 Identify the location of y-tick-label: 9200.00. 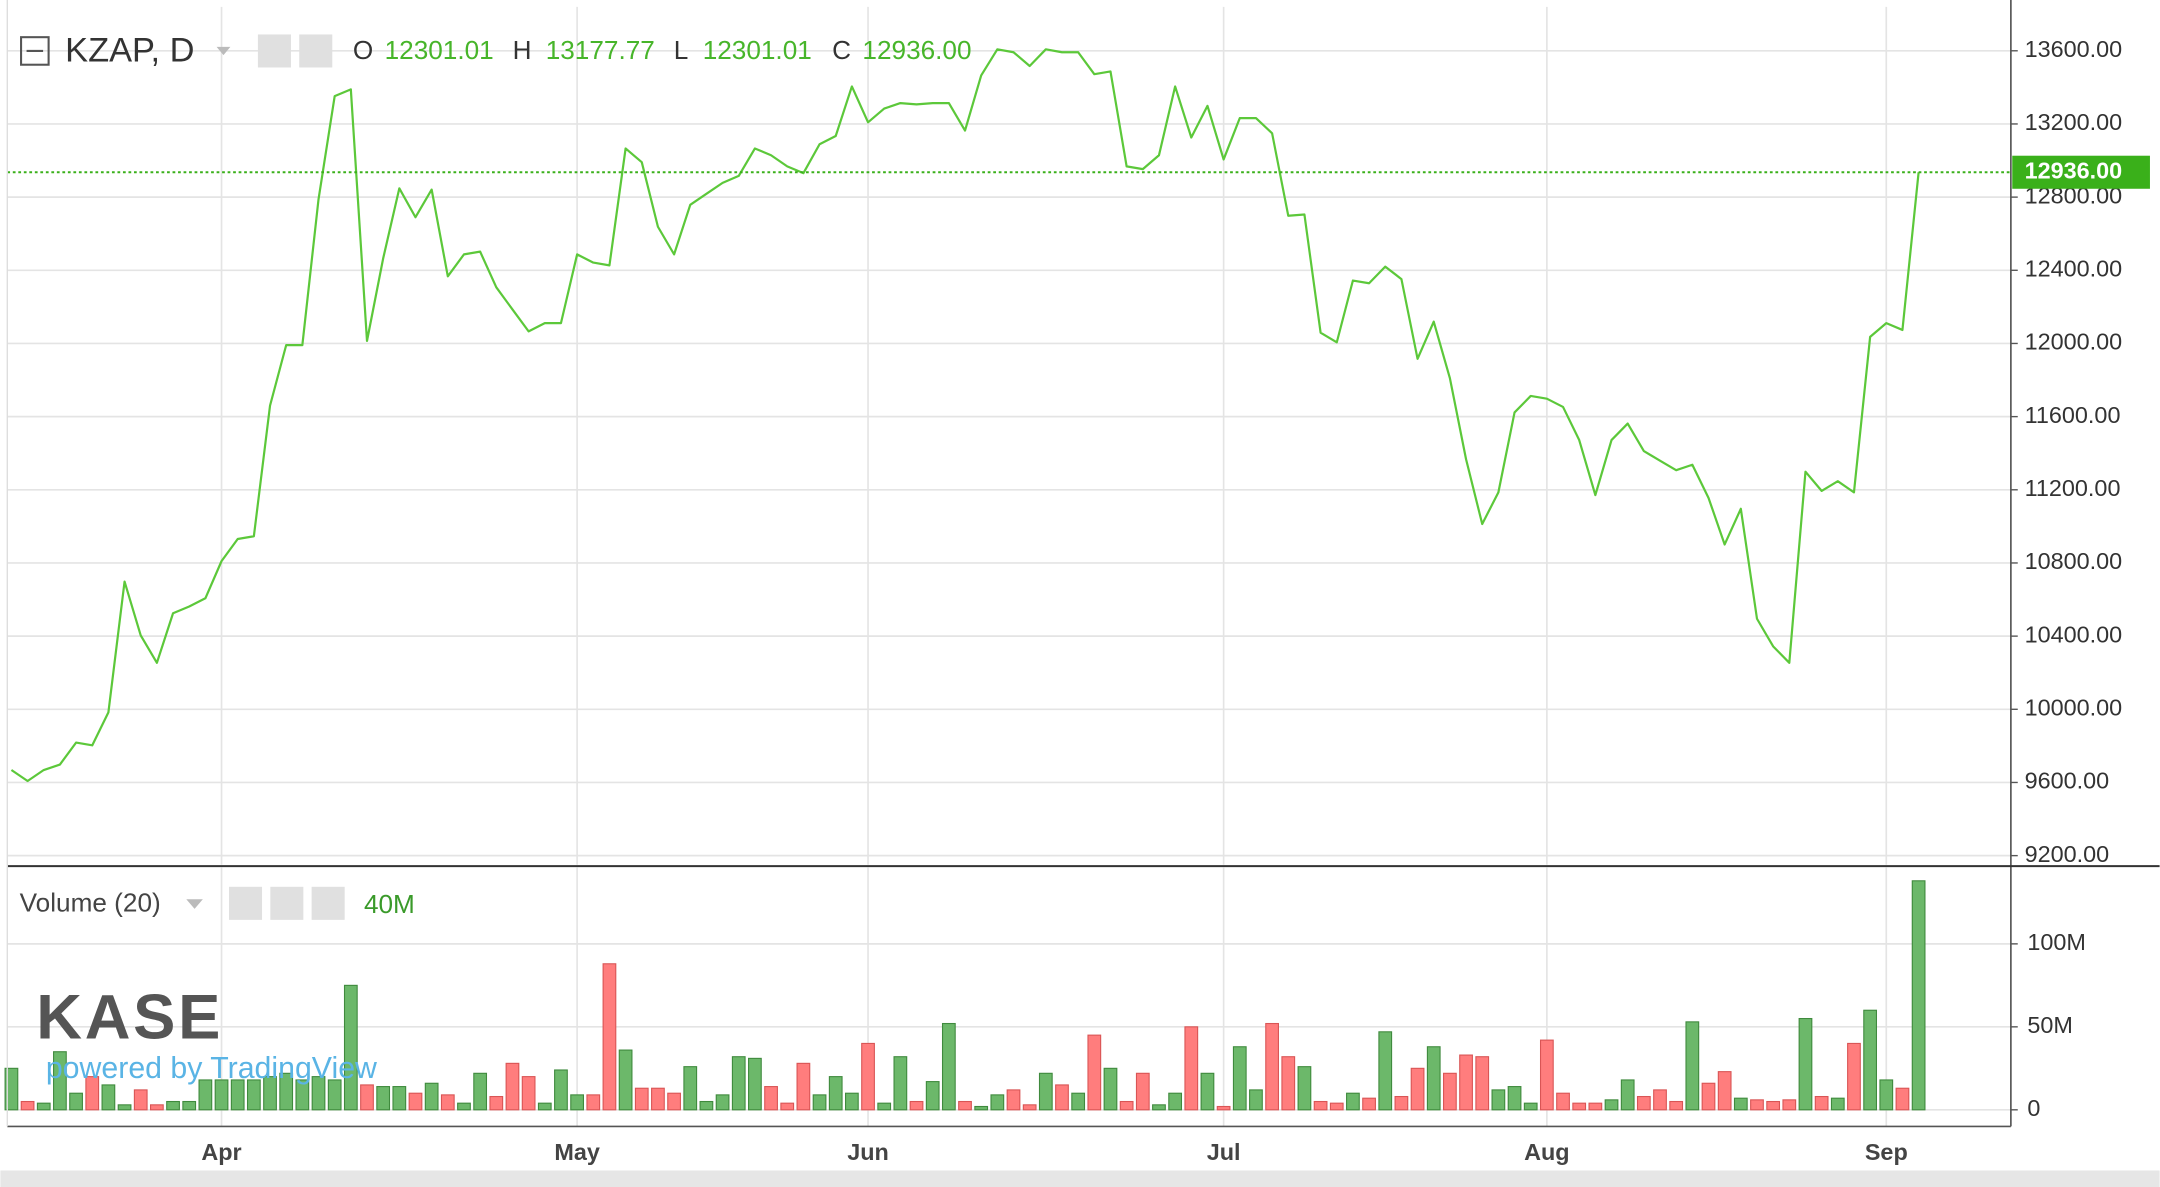
(2067, 854).